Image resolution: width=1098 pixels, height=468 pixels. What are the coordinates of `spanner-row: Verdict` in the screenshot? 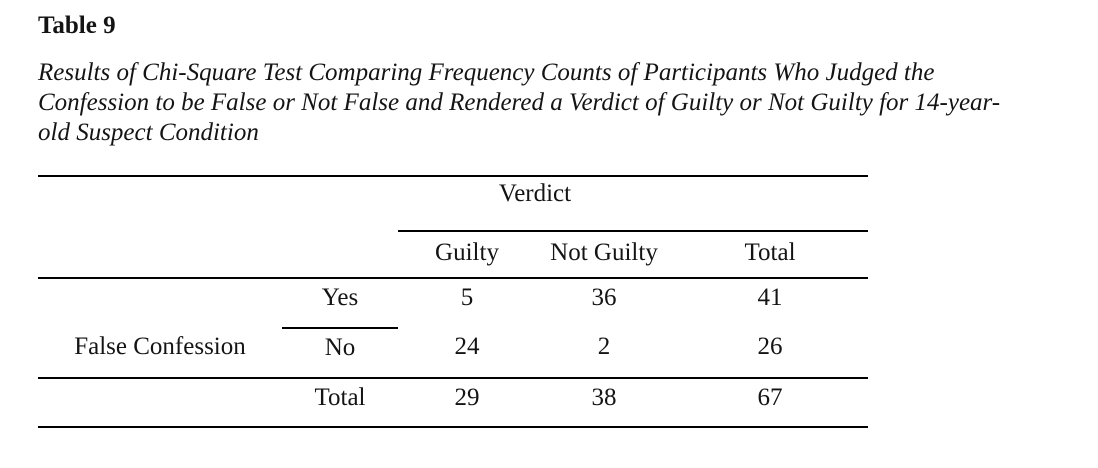 It's located at (453, 203).